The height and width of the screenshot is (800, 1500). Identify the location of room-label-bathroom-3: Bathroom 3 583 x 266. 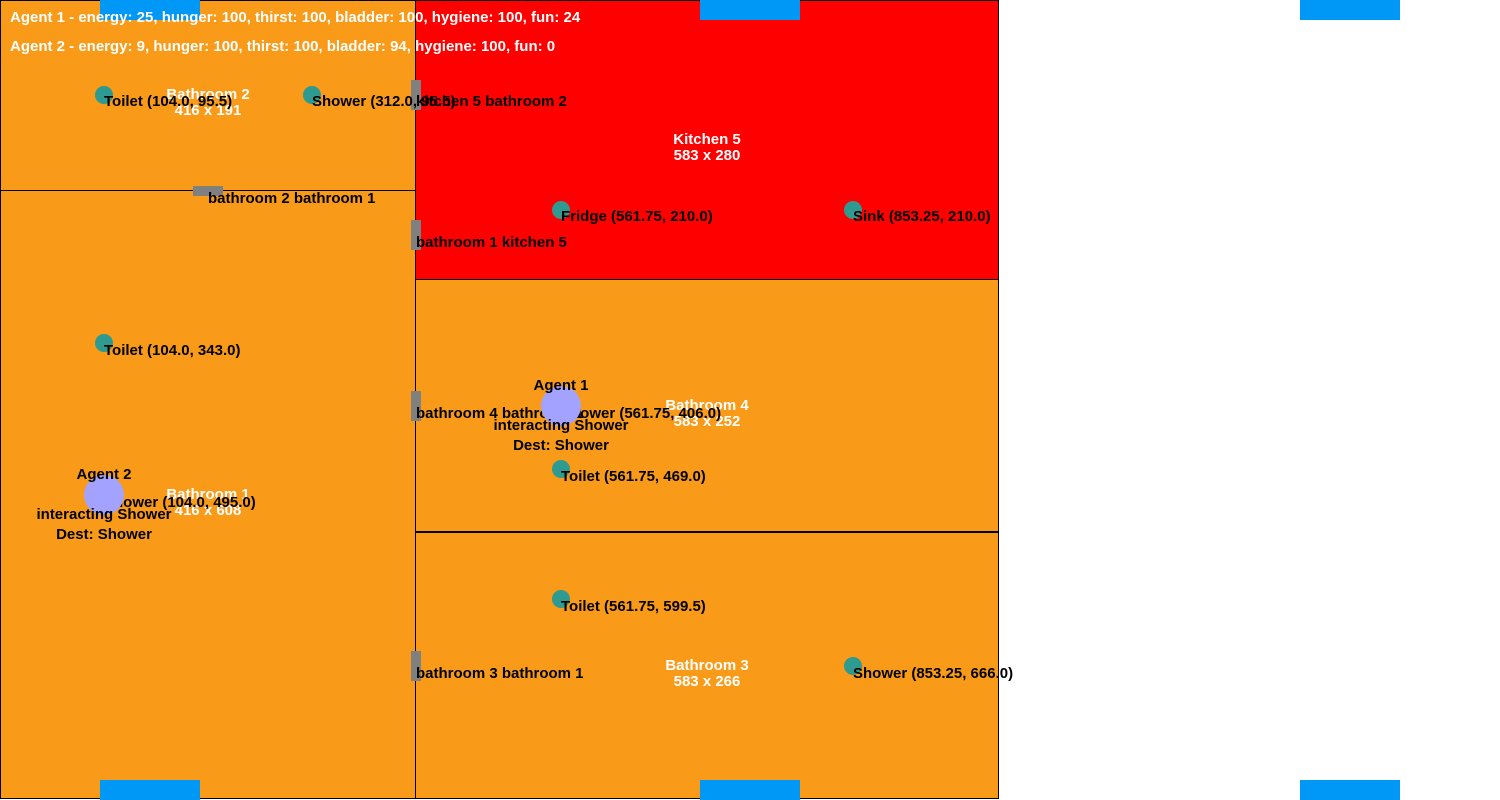
(707, 674).